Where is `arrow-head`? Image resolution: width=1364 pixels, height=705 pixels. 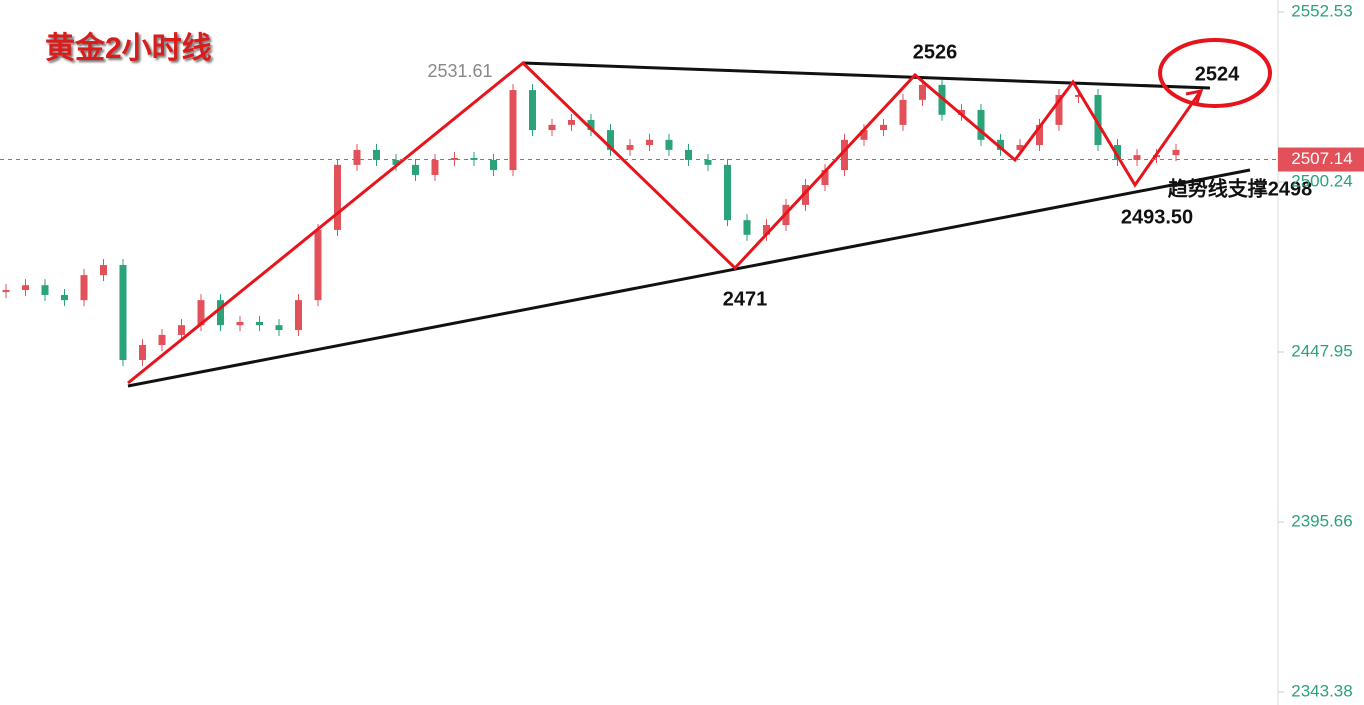 arrow-head is located at coordinates (1194, 97).